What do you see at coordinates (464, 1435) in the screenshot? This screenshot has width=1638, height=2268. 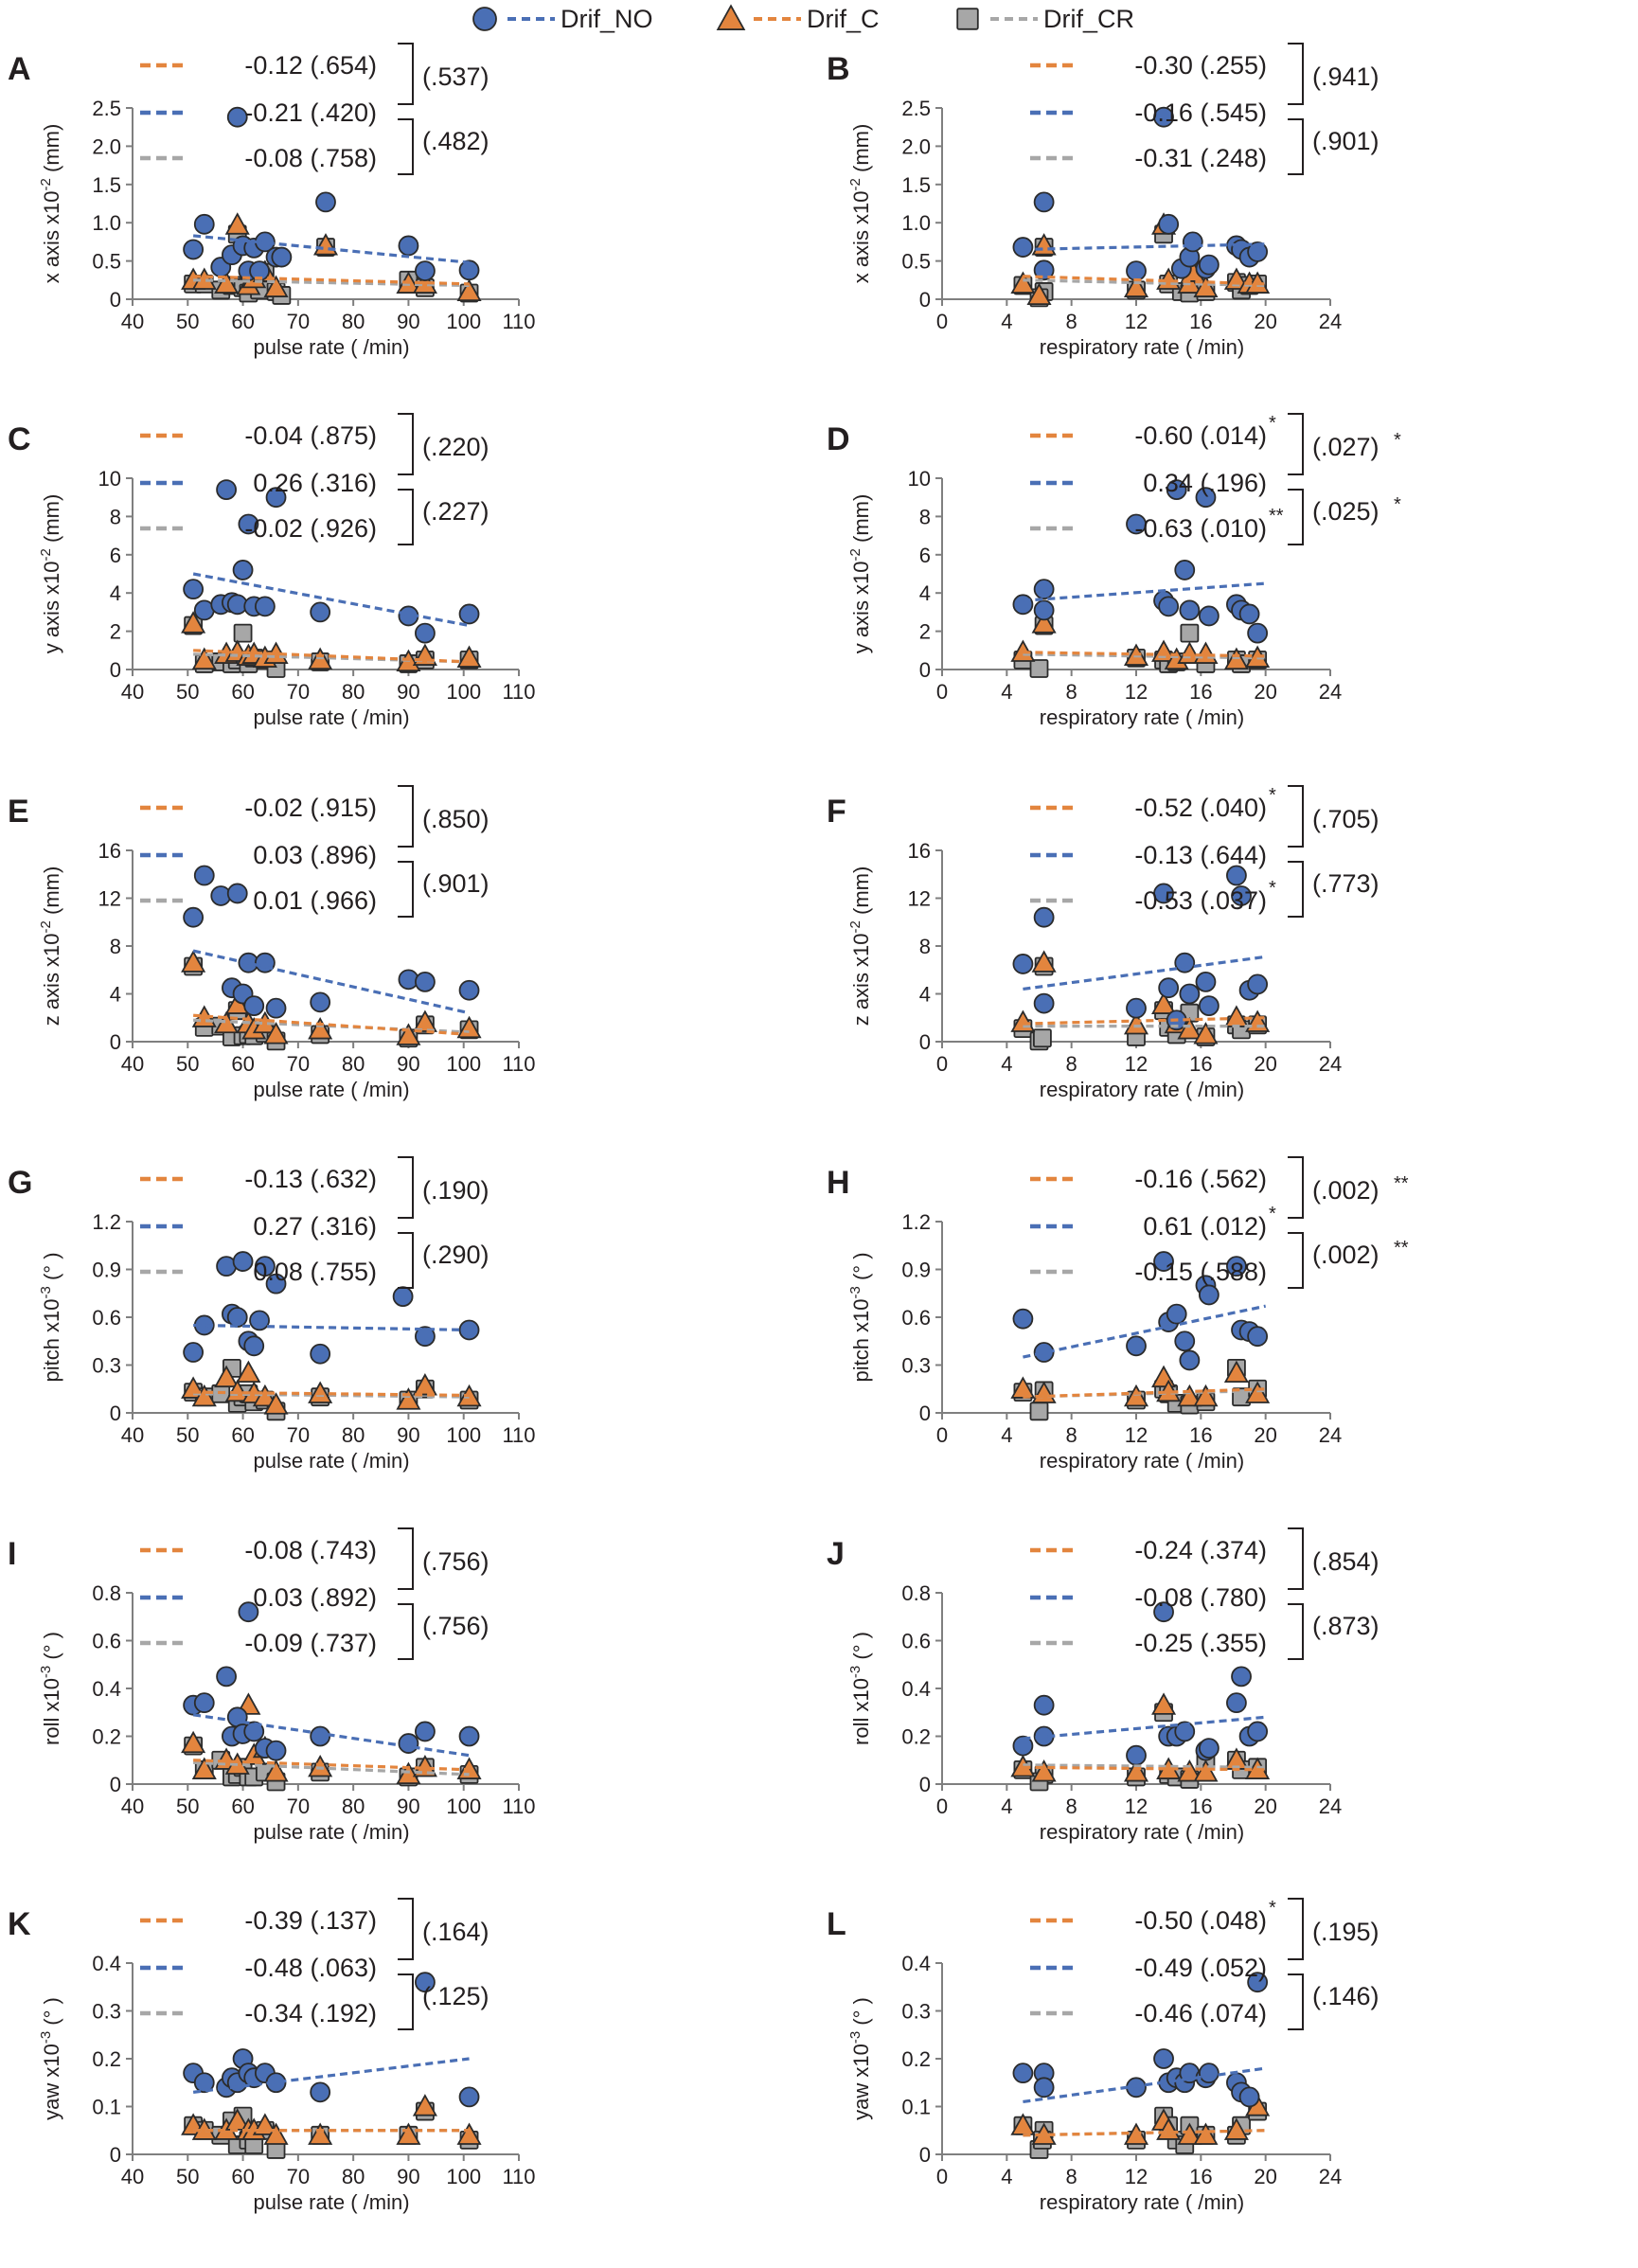 I see `x-tick-label: 100` at bounding box center [464, 1435].